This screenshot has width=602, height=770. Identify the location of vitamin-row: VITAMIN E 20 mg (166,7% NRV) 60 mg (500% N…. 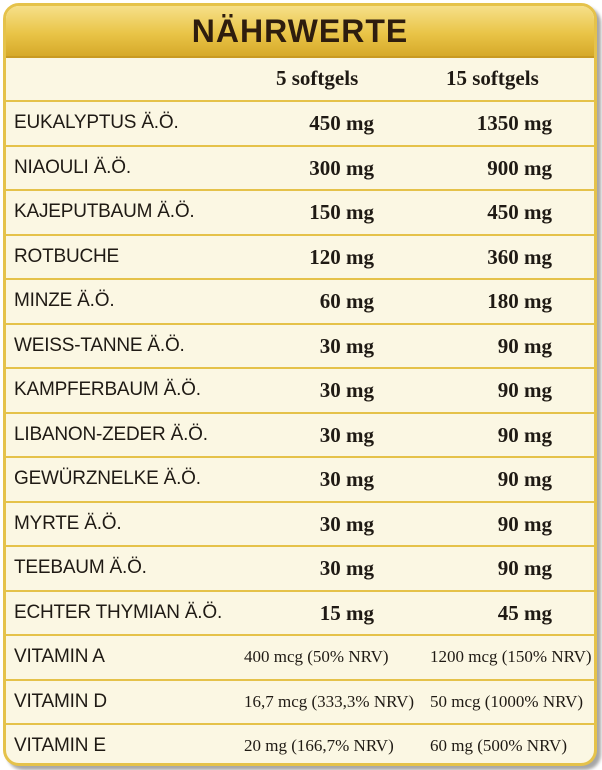
(300, 744).